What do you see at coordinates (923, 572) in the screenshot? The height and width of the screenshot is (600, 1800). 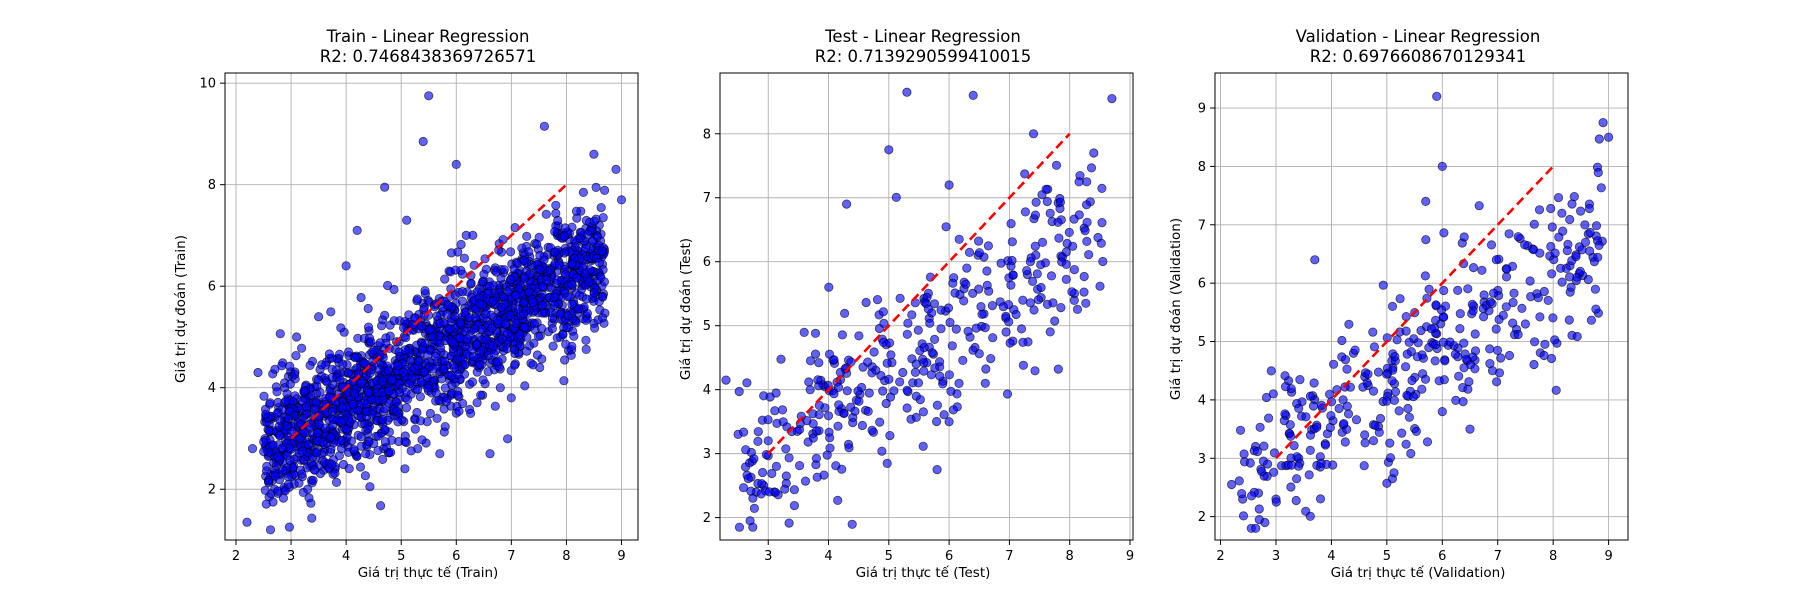 I see `x-axis-label: Giá trị thực tế (Test)` at bounding box center [923, 572].